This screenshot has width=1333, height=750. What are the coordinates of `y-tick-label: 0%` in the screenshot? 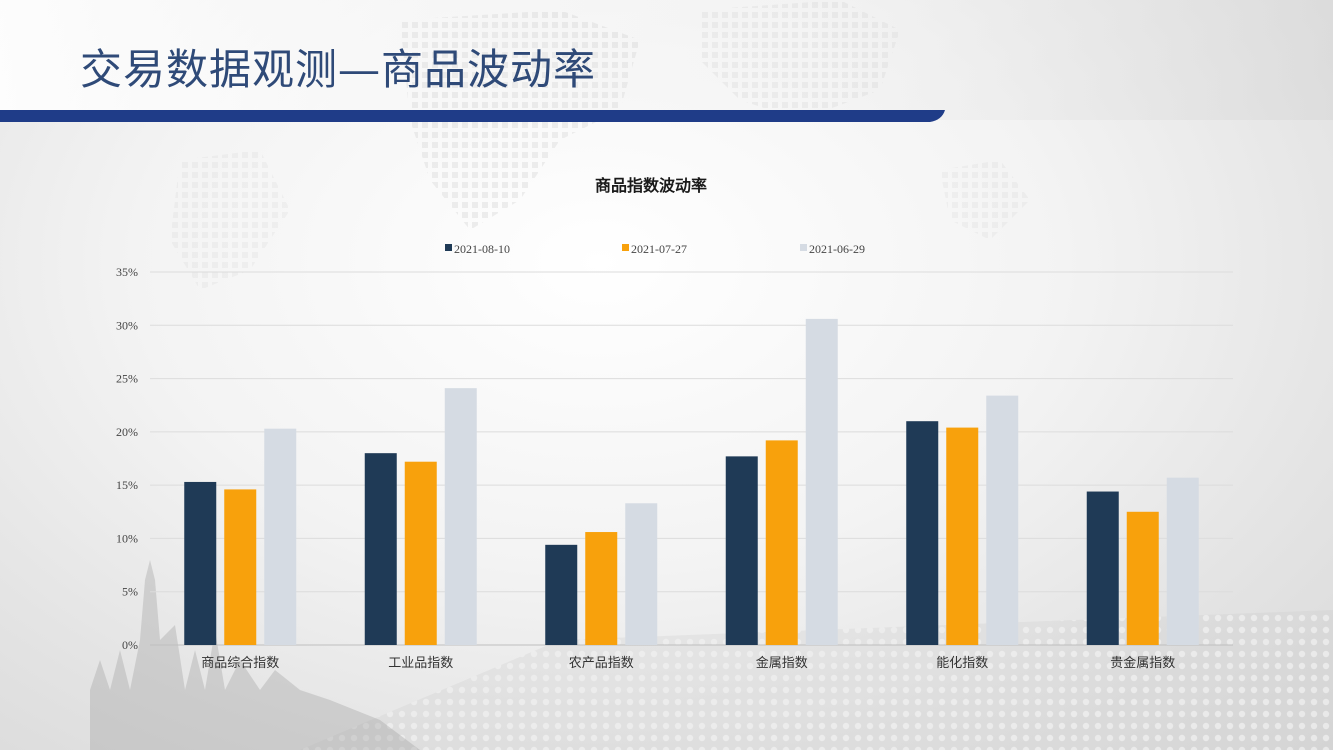 It's located at (130, 645).